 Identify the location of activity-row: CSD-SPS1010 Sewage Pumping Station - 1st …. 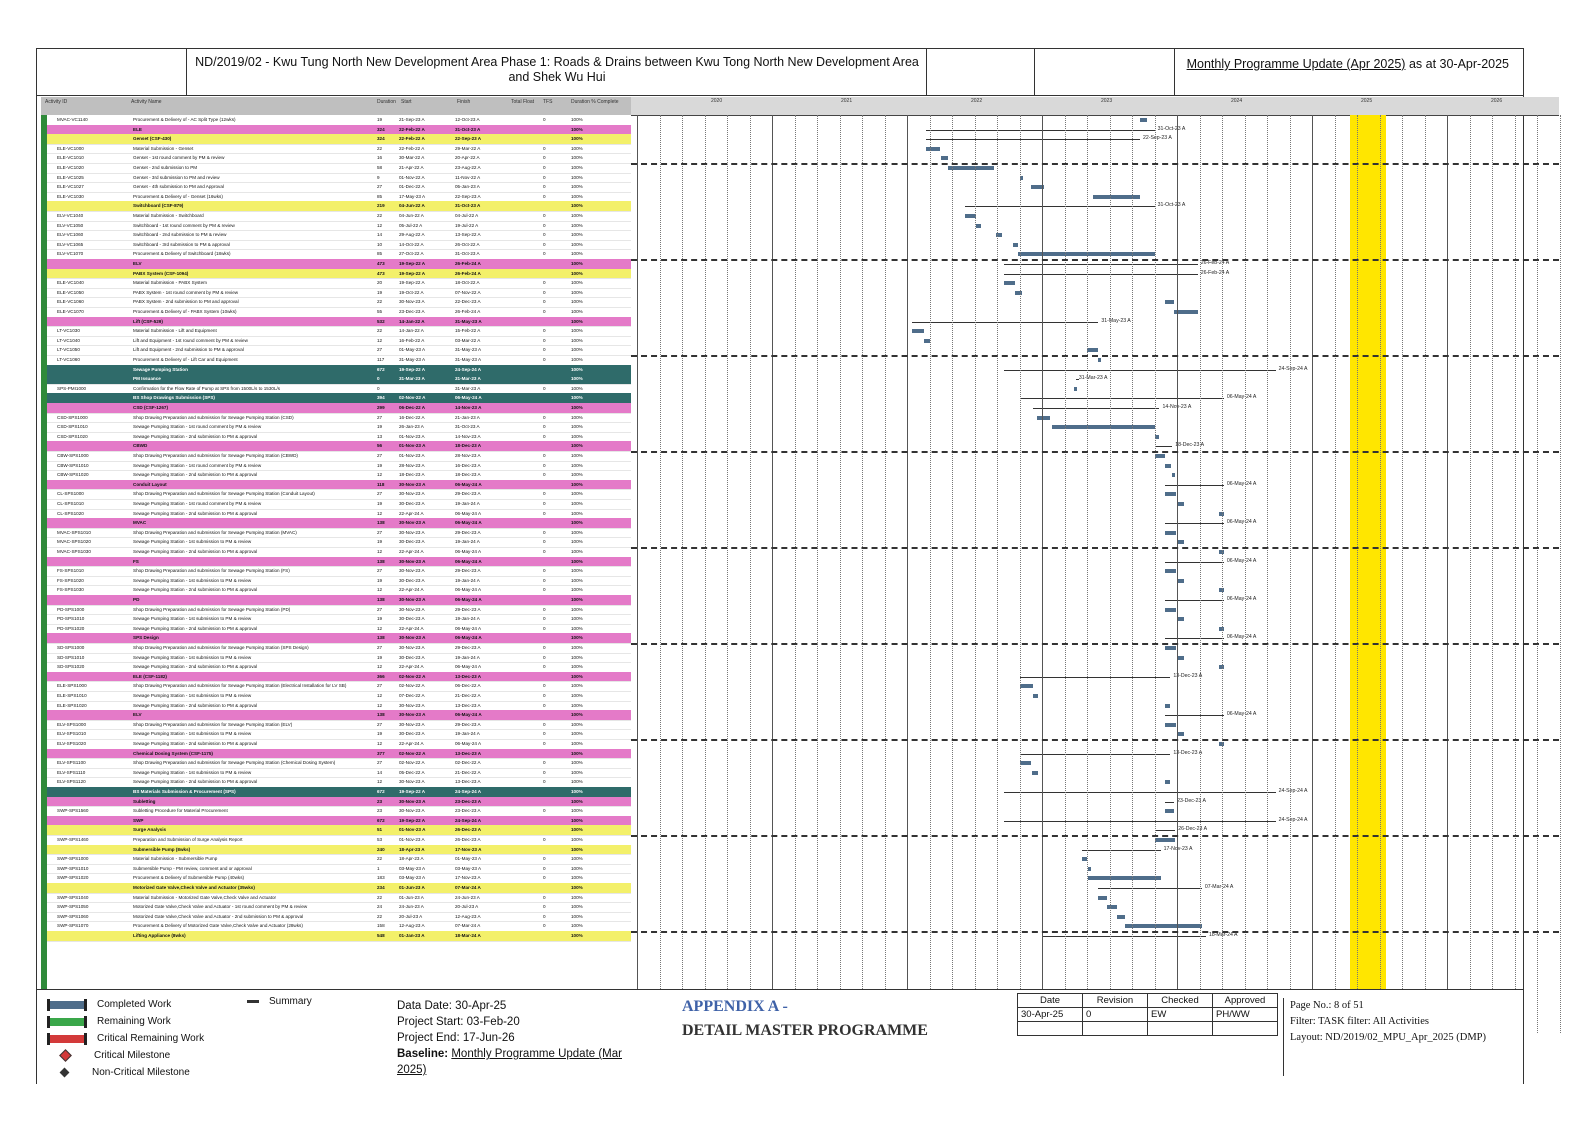
(339, 427).